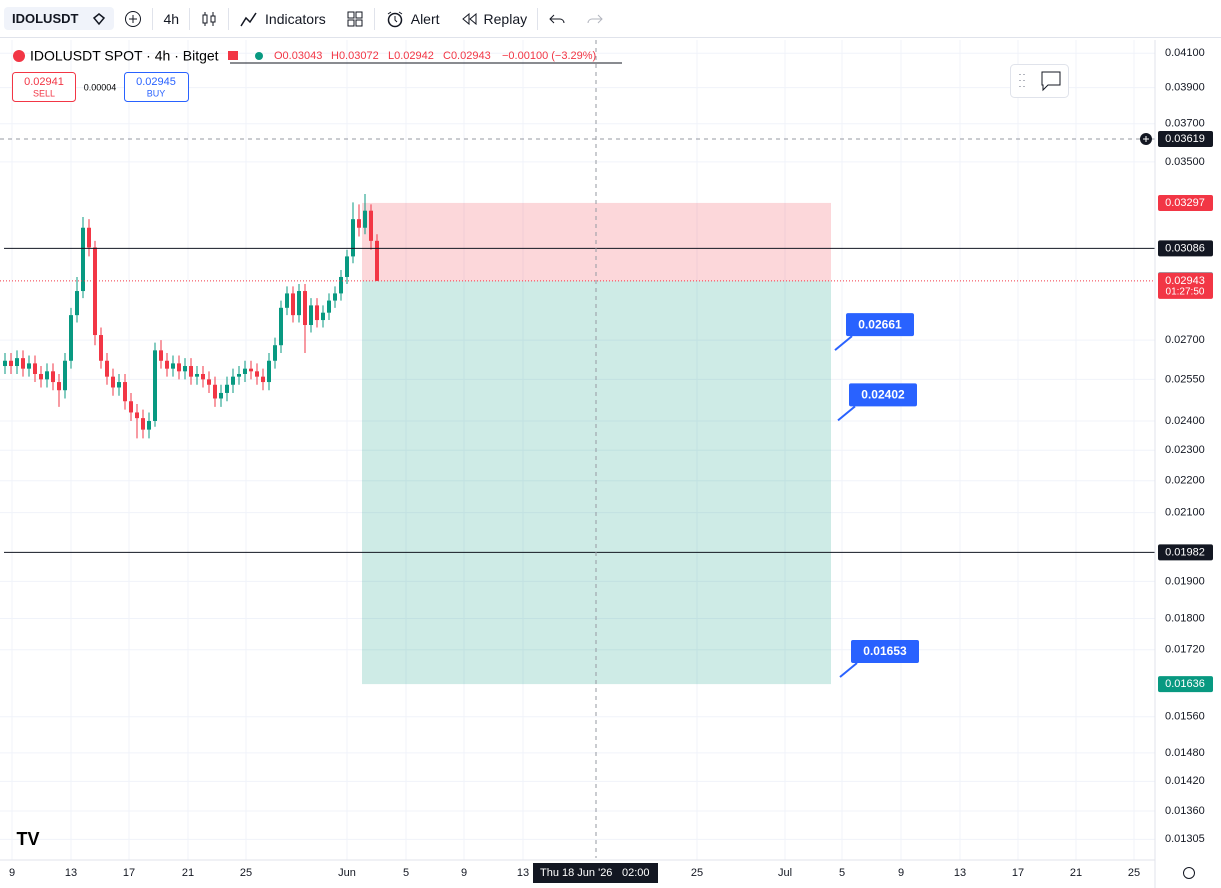 This screenshot has width=1221, height=888. Describe the element at coordinates (45, 18) in the screenshot. I see `symbol: IDOLUSDT` at that location.